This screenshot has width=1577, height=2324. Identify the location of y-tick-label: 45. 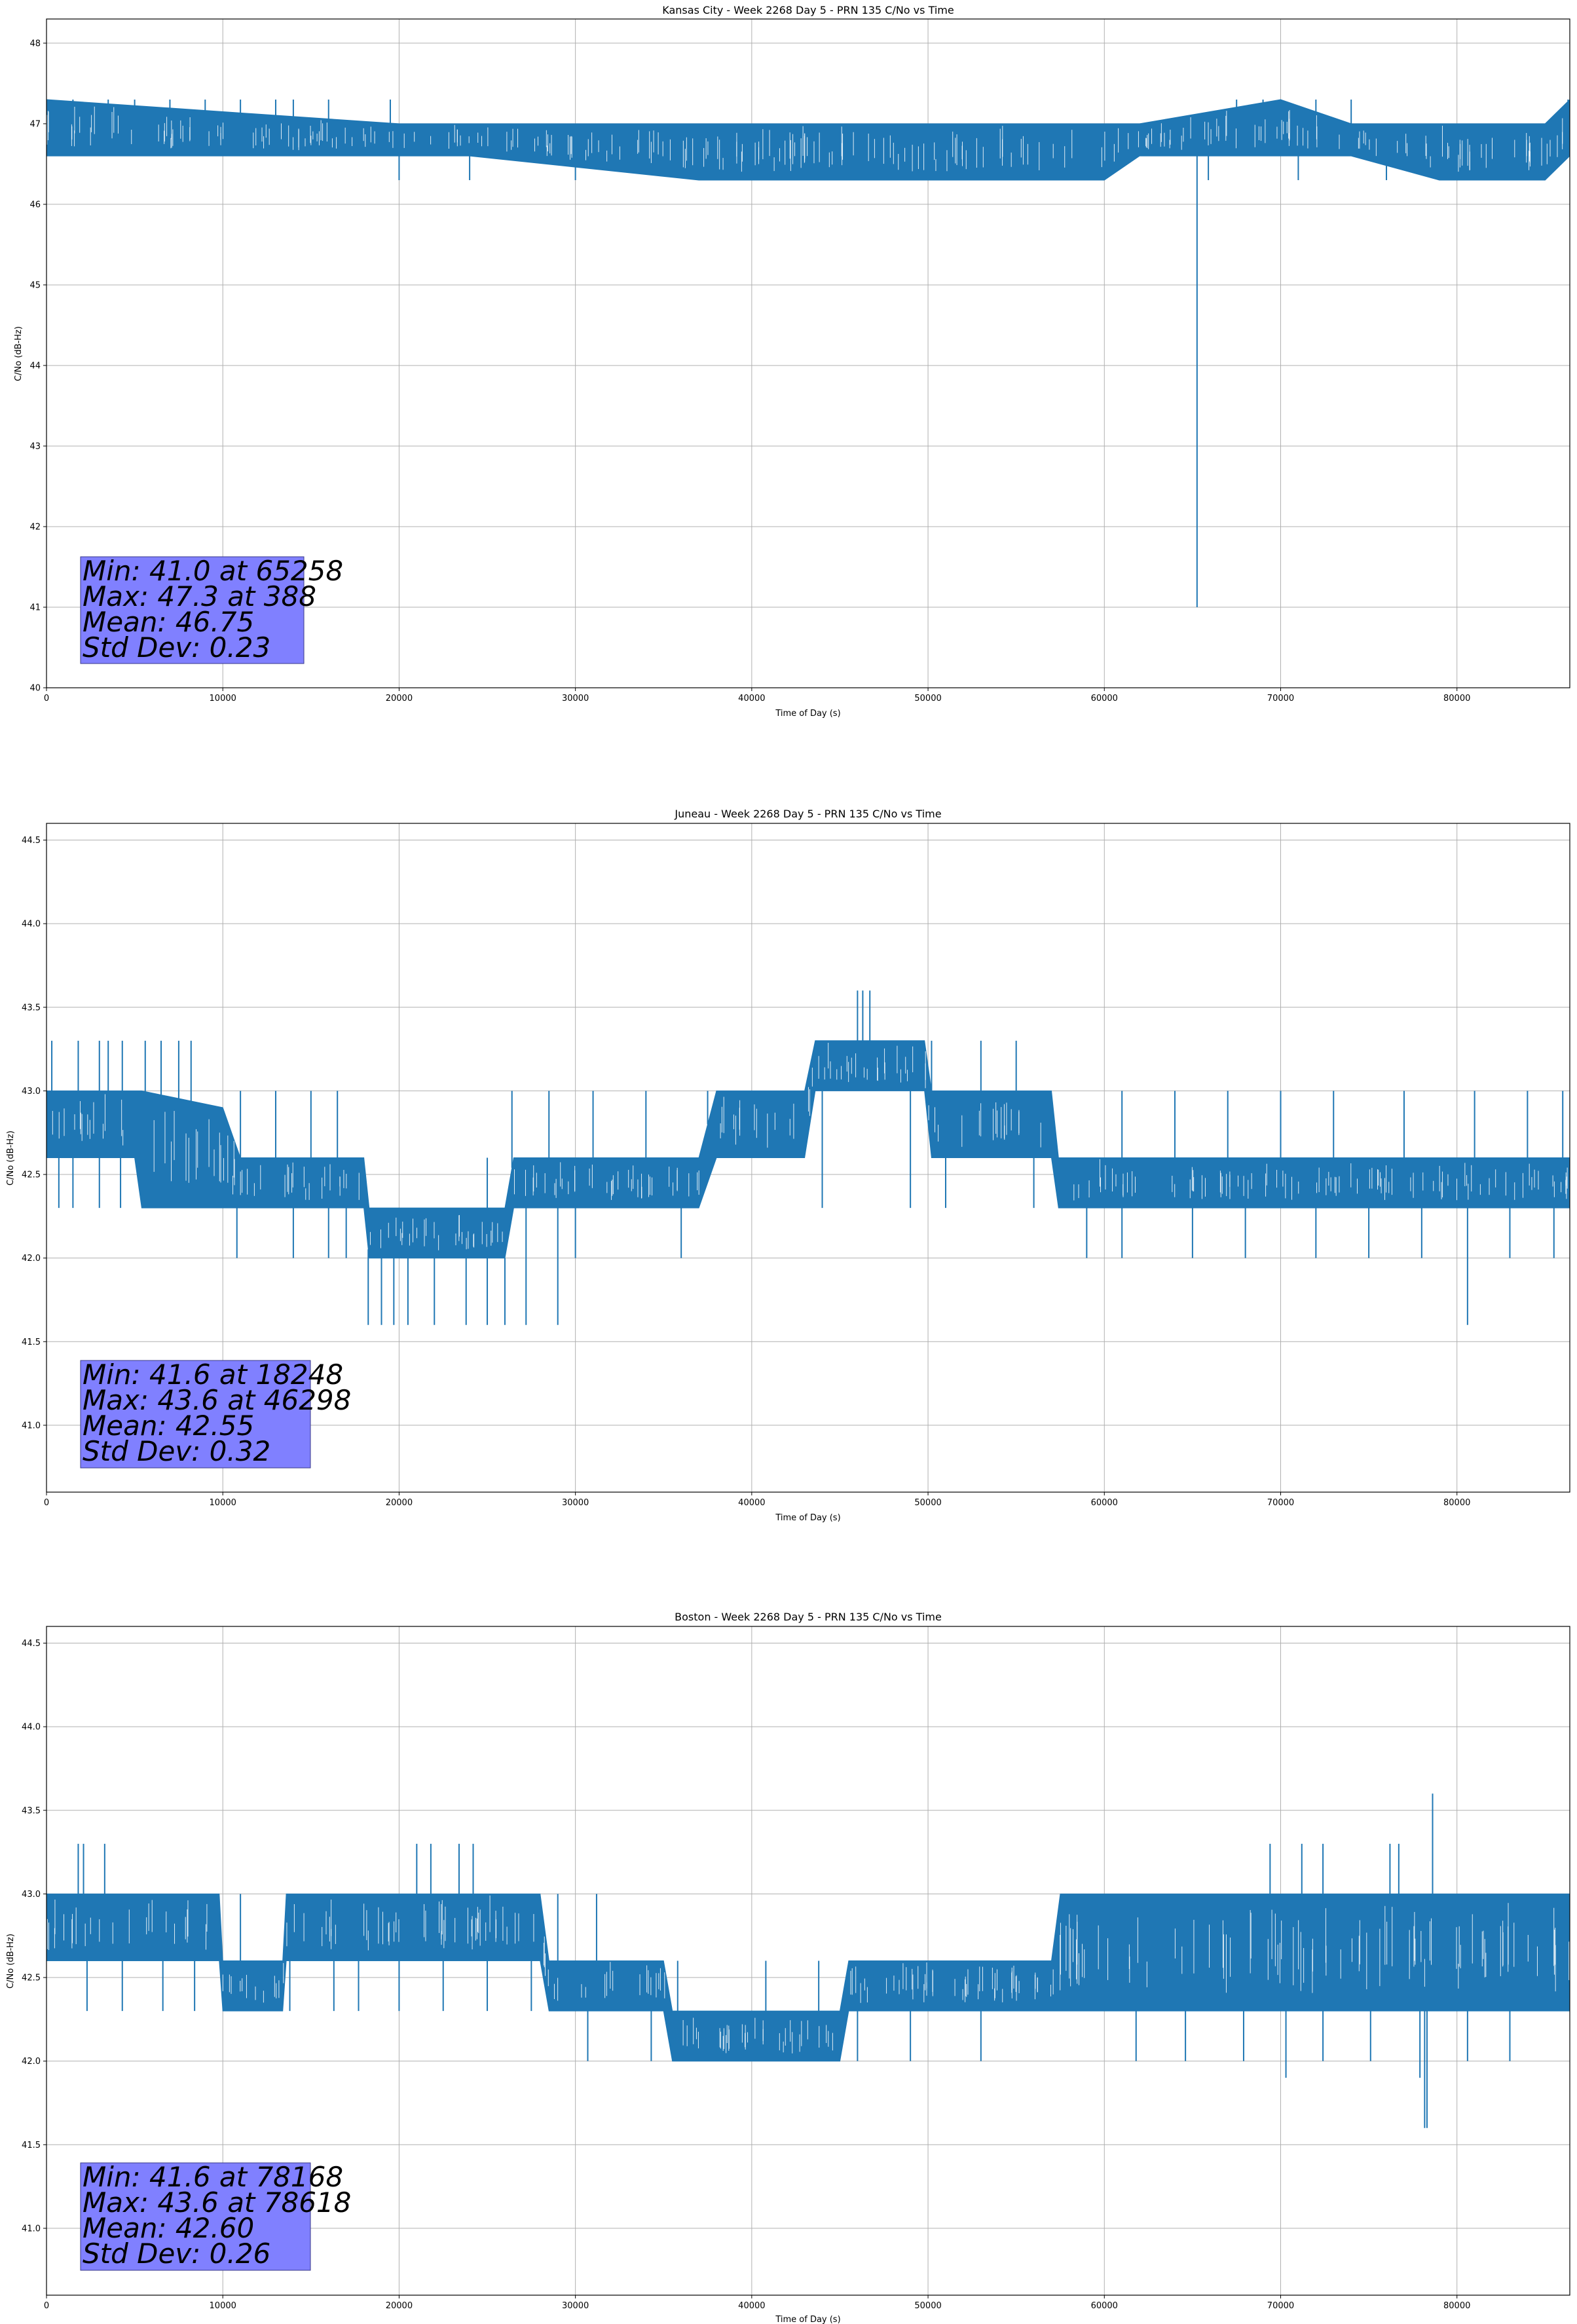
(35, 285).